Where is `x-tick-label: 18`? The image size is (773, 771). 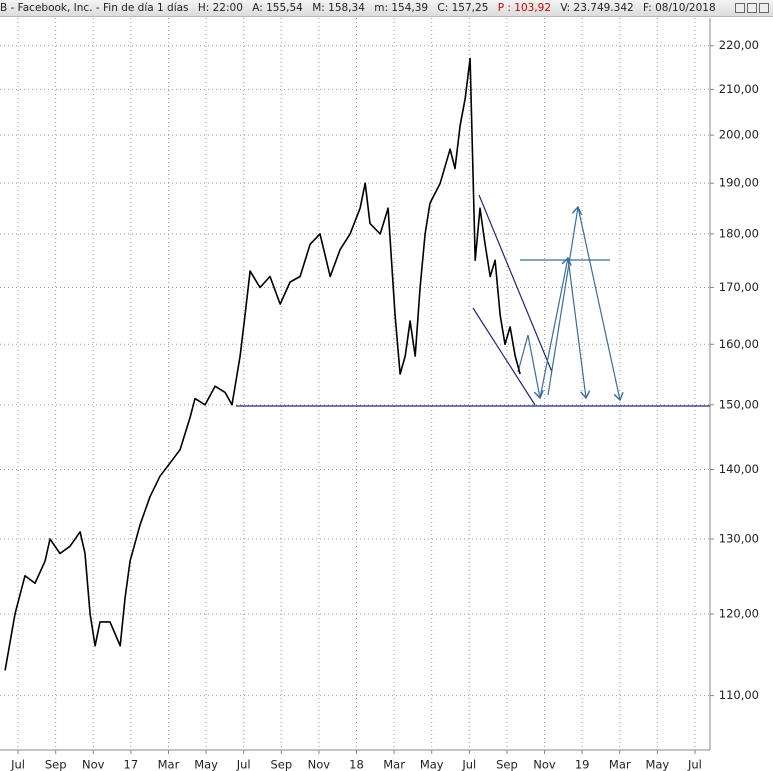 x-tick-label: 18 is located at coordinates (356, 764).